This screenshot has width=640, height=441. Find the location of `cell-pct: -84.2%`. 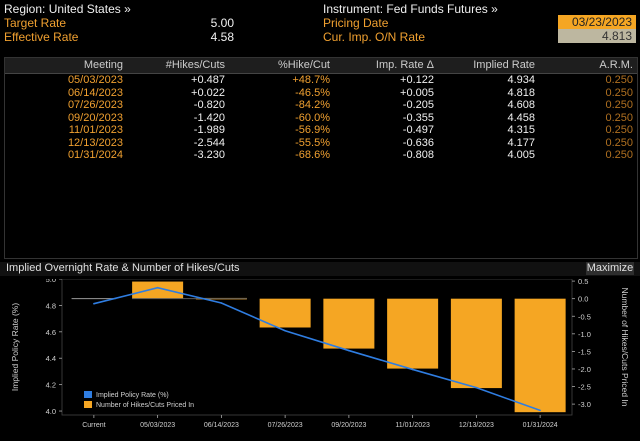

cell-pct: -84.2% is located at coordinates (312, 105).